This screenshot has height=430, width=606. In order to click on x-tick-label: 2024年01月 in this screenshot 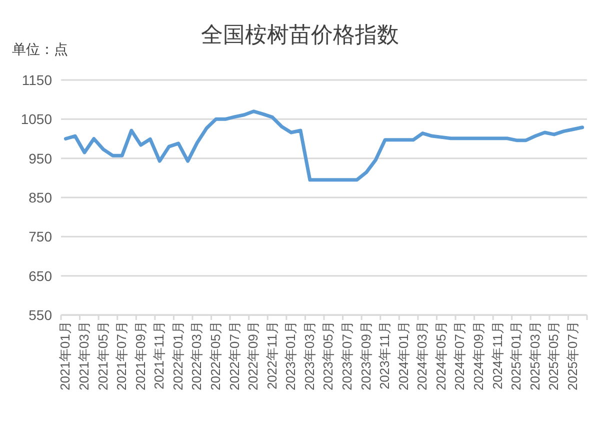, I will do `click(403, 355)`.